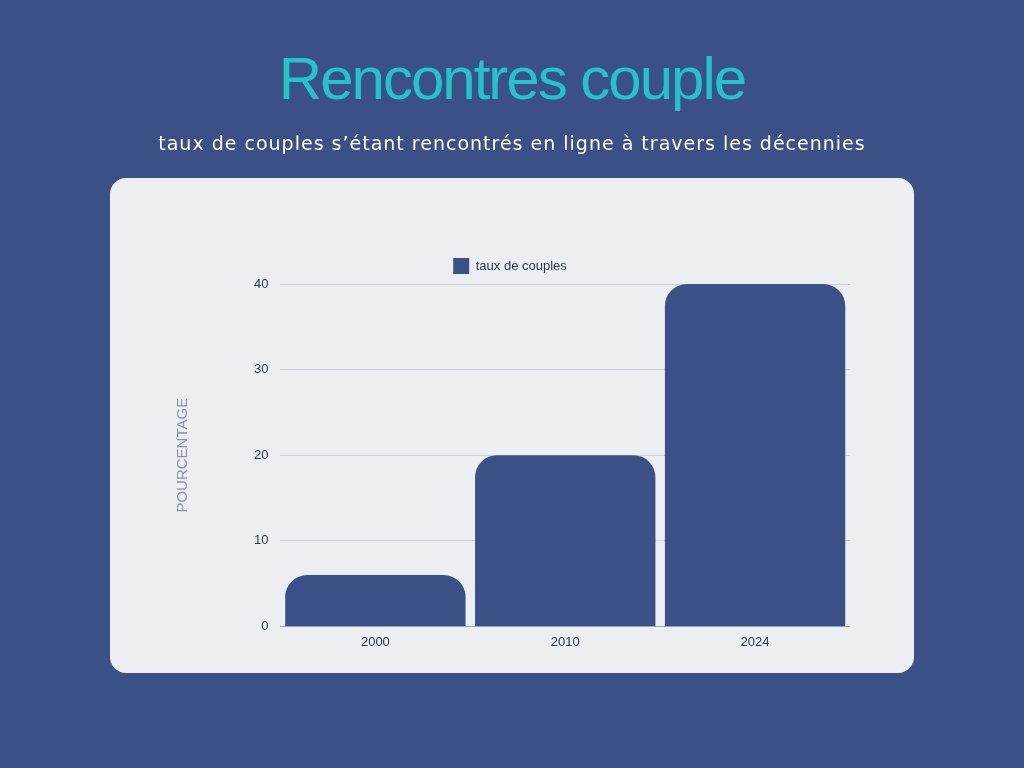 This screenshot has height=768, width=1024. What do you see at coordinates (755, 641) in the screenshot?
I see `x-tick-label: 2024` at bounding box center [755, 641].